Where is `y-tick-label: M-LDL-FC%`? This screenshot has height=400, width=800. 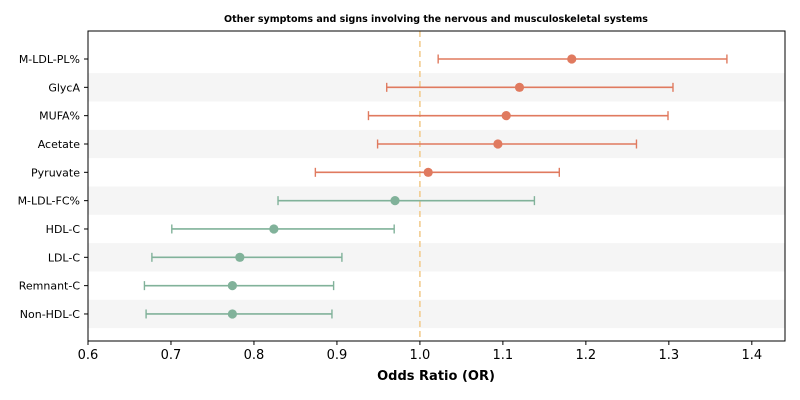
y-tick-label: M-LDL-FC% is located at coordinates (49, 201).